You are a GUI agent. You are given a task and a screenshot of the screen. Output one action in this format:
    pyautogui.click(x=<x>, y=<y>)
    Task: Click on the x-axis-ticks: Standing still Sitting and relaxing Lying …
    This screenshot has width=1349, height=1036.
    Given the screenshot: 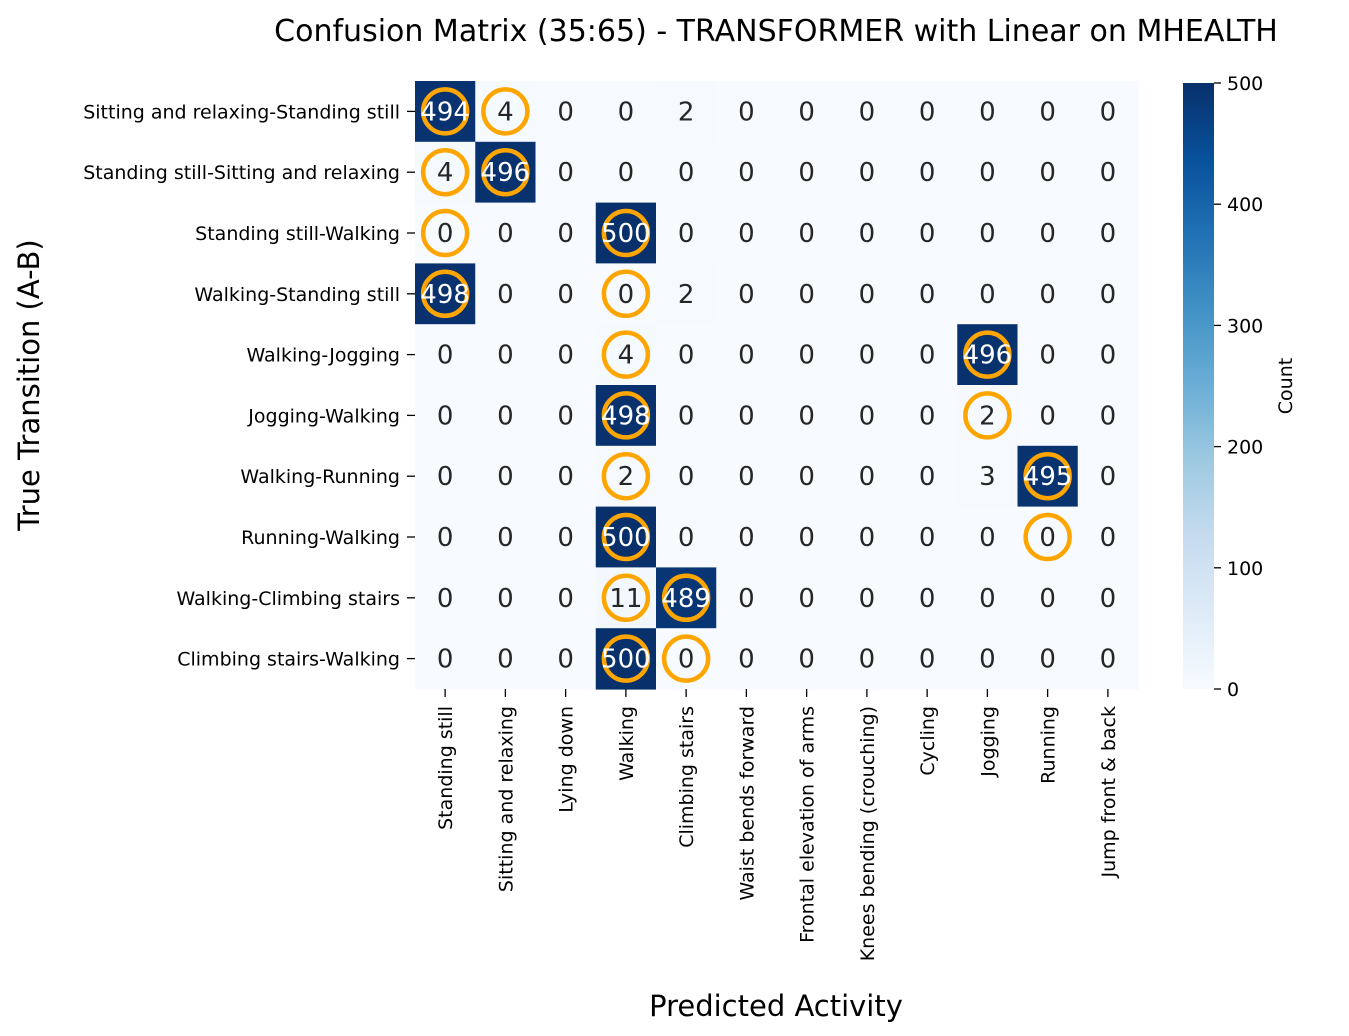 What is the action you would take?
    pyautogui.click(x=777, y=825)
    